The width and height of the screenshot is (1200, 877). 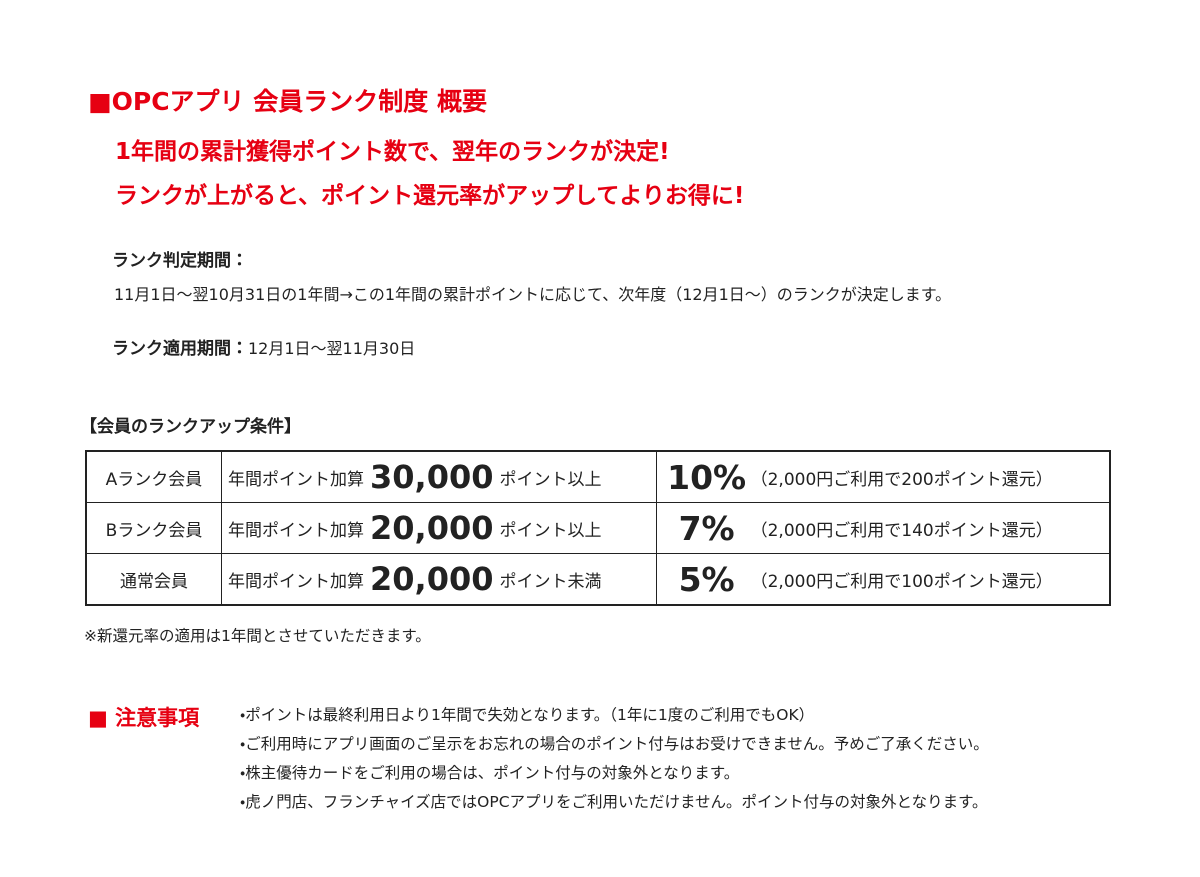 I want to click on reward-rate: 5%, so click(x=706, y=579).